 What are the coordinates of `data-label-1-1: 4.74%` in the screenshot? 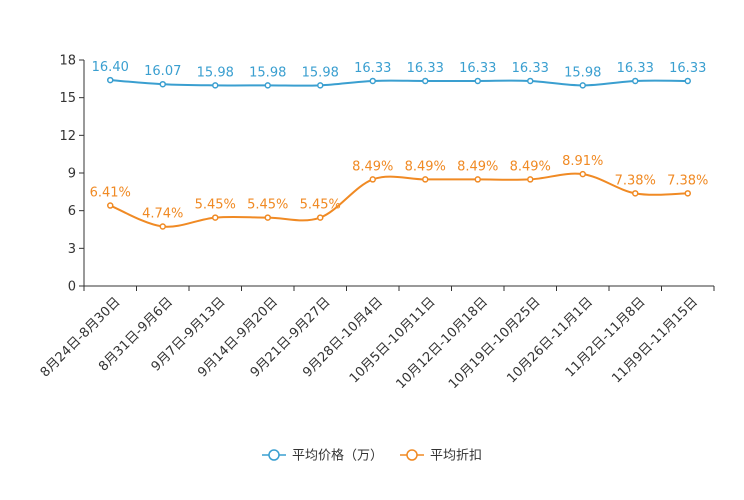 It's located at (162, 213).